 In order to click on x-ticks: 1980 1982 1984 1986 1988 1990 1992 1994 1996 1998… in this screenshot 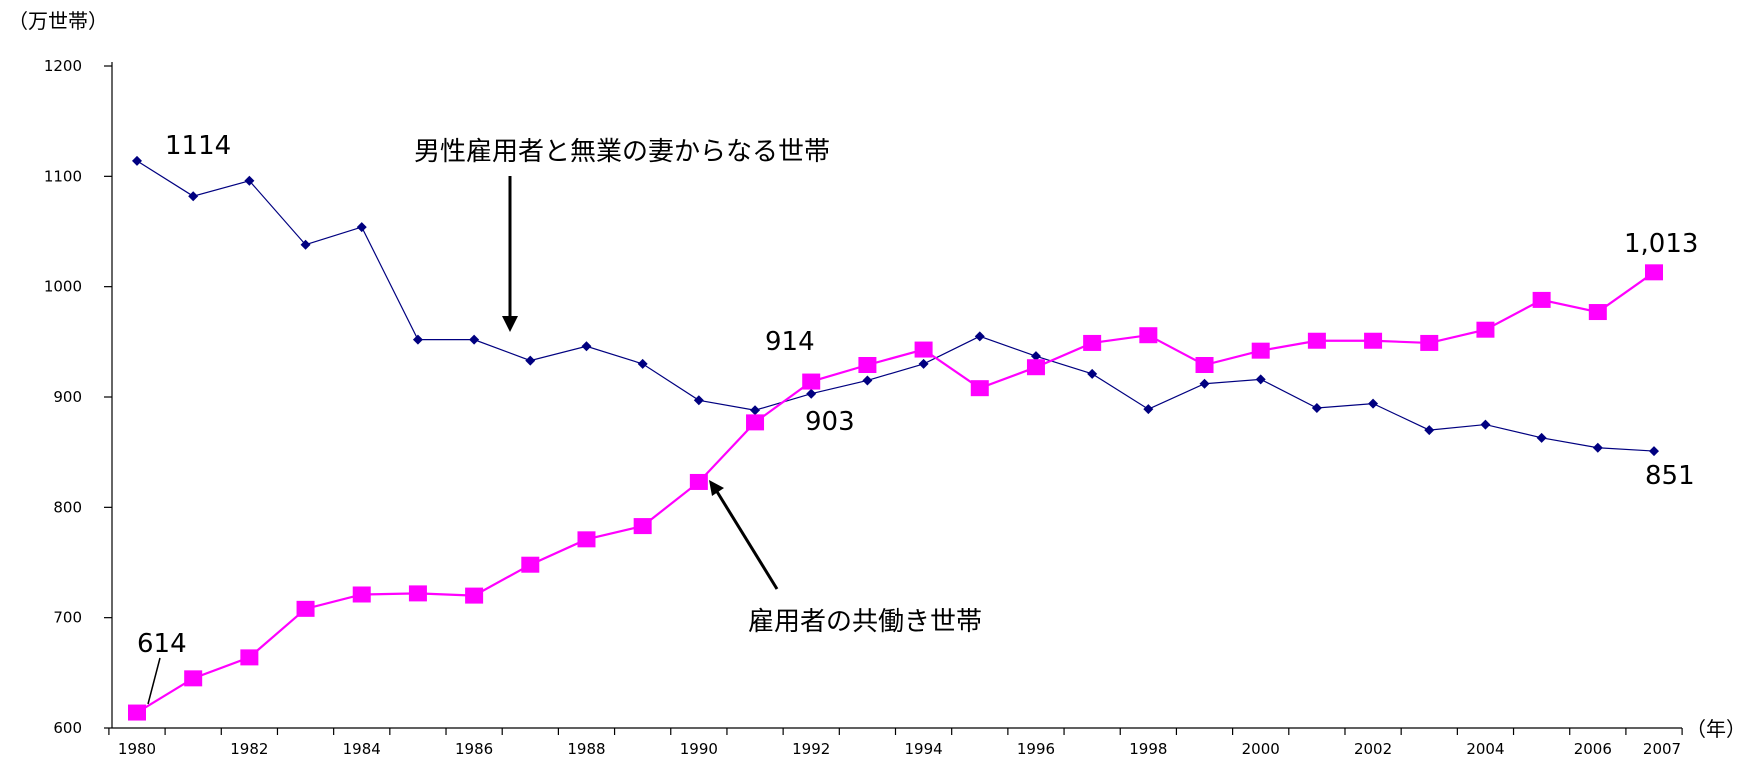, I will do `click(895, 743)`.